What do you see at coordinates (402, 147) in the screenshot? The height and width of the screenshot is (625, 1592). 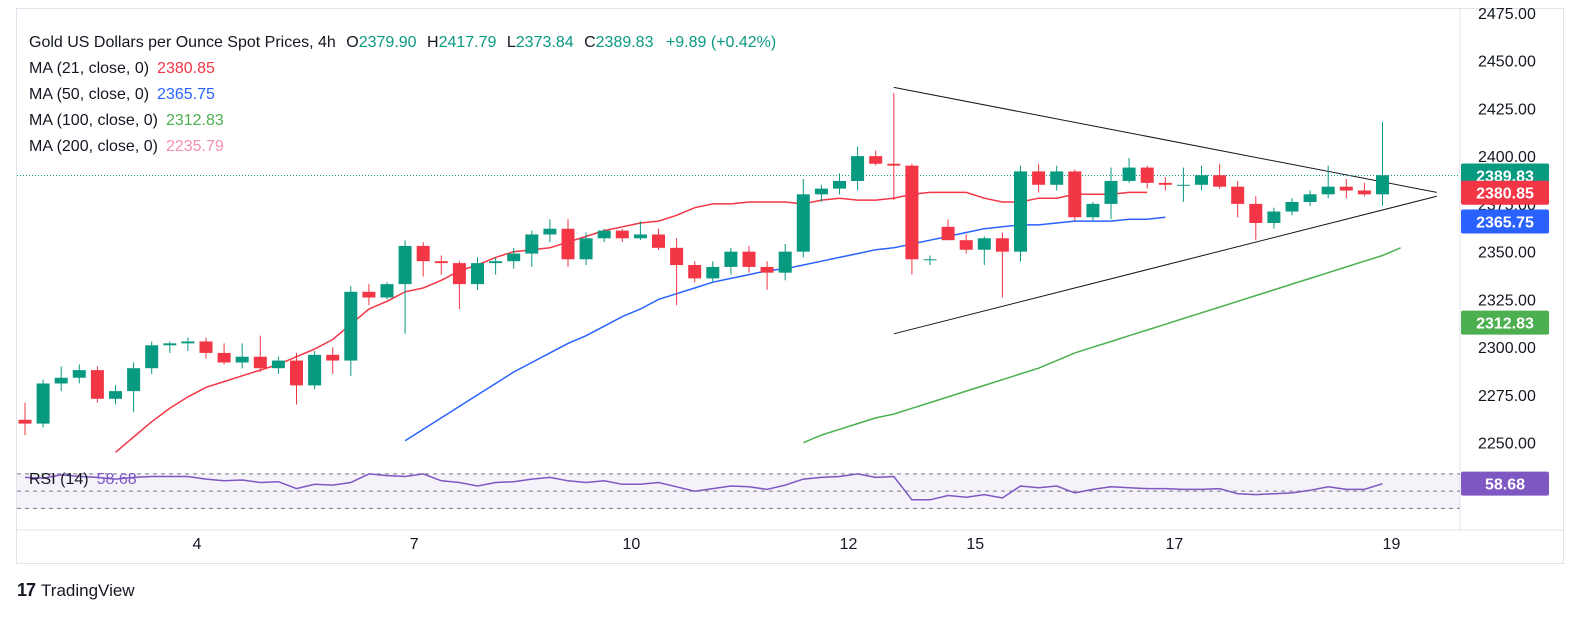 I see `legend-ma200: MA (200, close, 0) 2235.79` at bounding box center [402, 147].